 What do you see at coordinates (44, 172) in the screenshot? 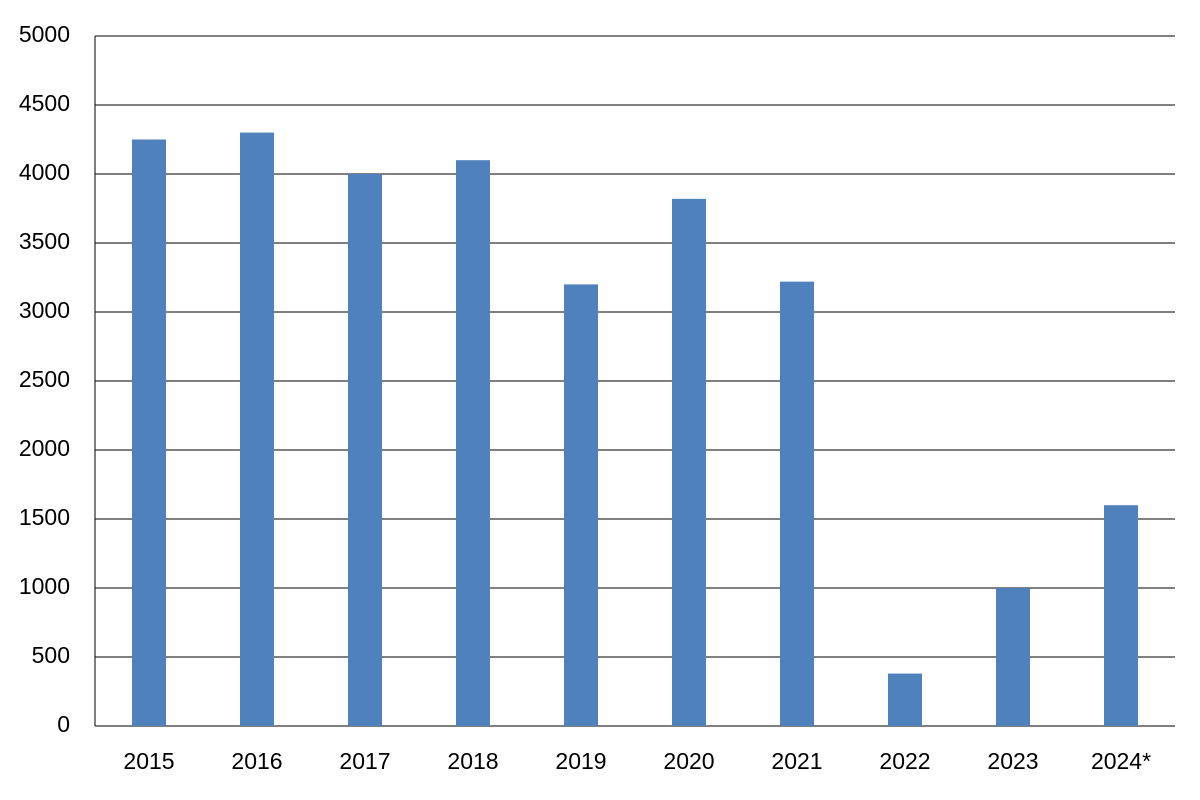
I see `y-tick-label: 4000` at bounding box center [44, 172].